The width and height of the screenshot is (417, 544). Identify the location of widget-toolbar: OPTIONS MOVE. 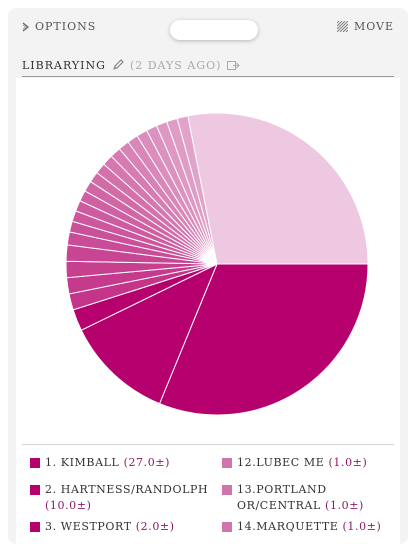
(208, 27).